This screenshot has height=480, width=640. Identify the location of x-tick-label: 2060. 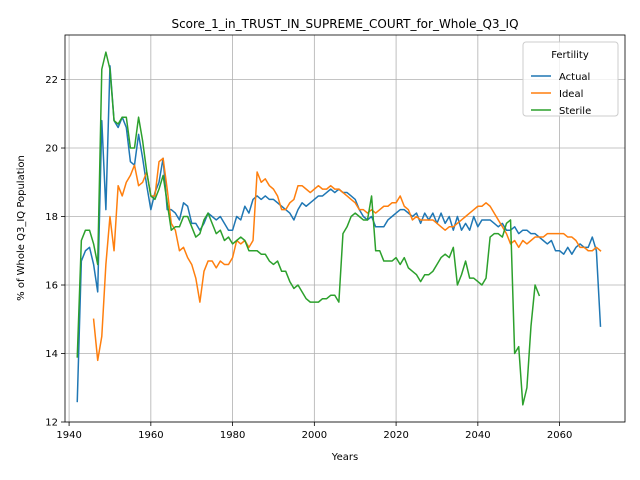
(559, 435).